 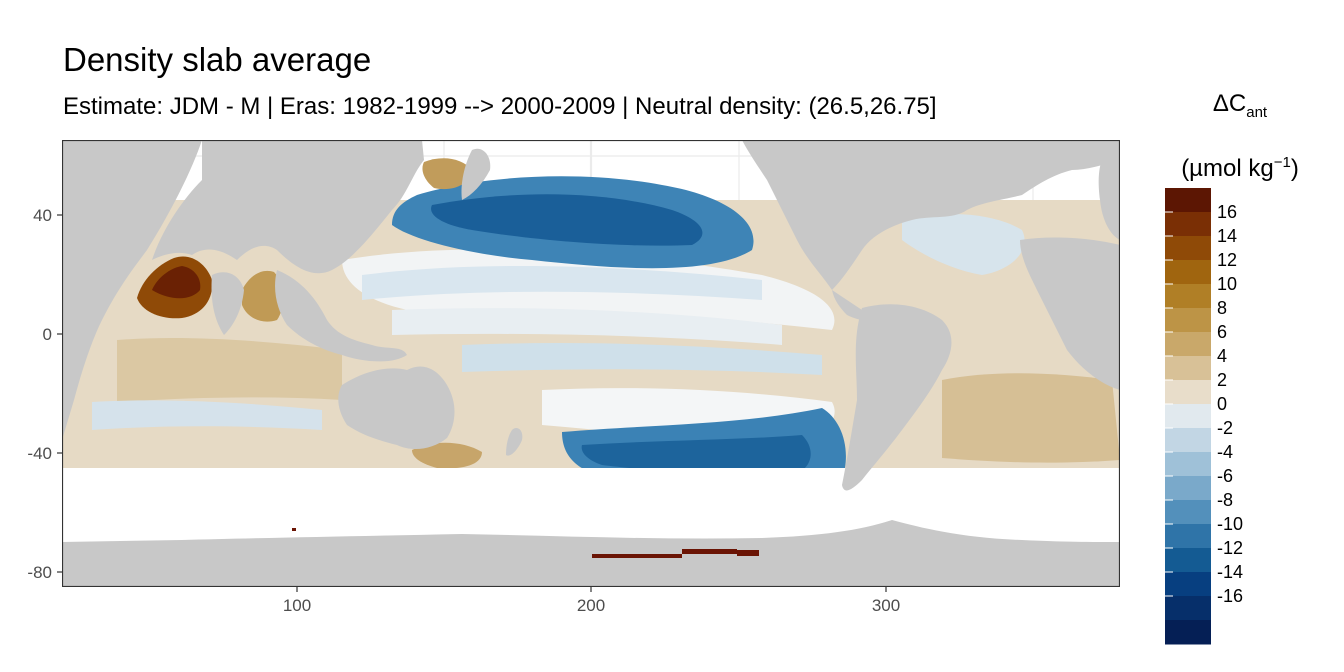 I want to click on arabian-sea-core, so click(x=176, y=282).